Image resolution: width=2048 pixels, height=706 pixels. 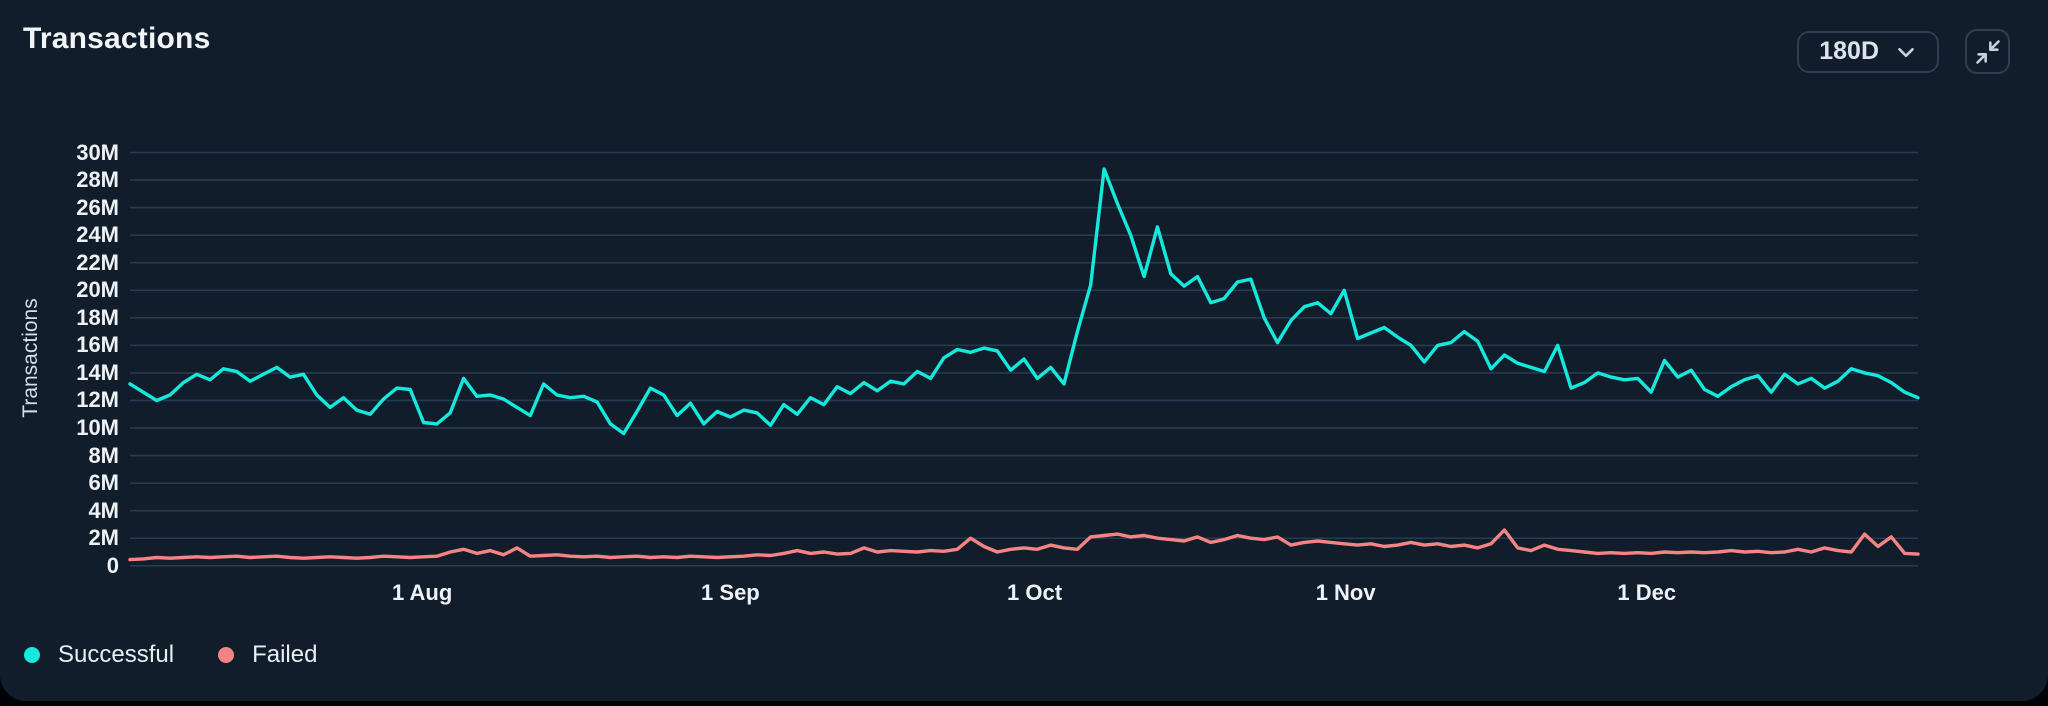 What do you see at coordinates (30, 358) in the screenshot?
I see `y-axis-title: Transactions` at bounding box center [30, 358].